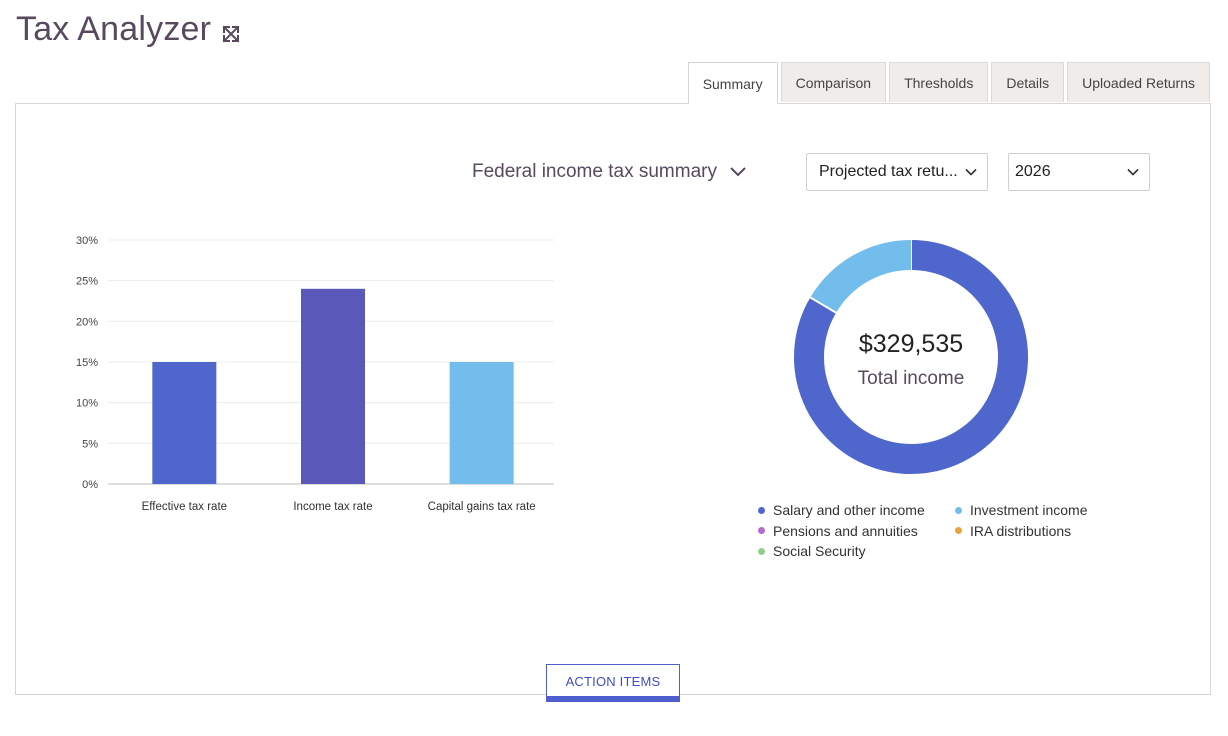 The height and width of the screenshot is (736, 1228). I want to click on tab-thresholds: Thresholds, so click(939, 82).